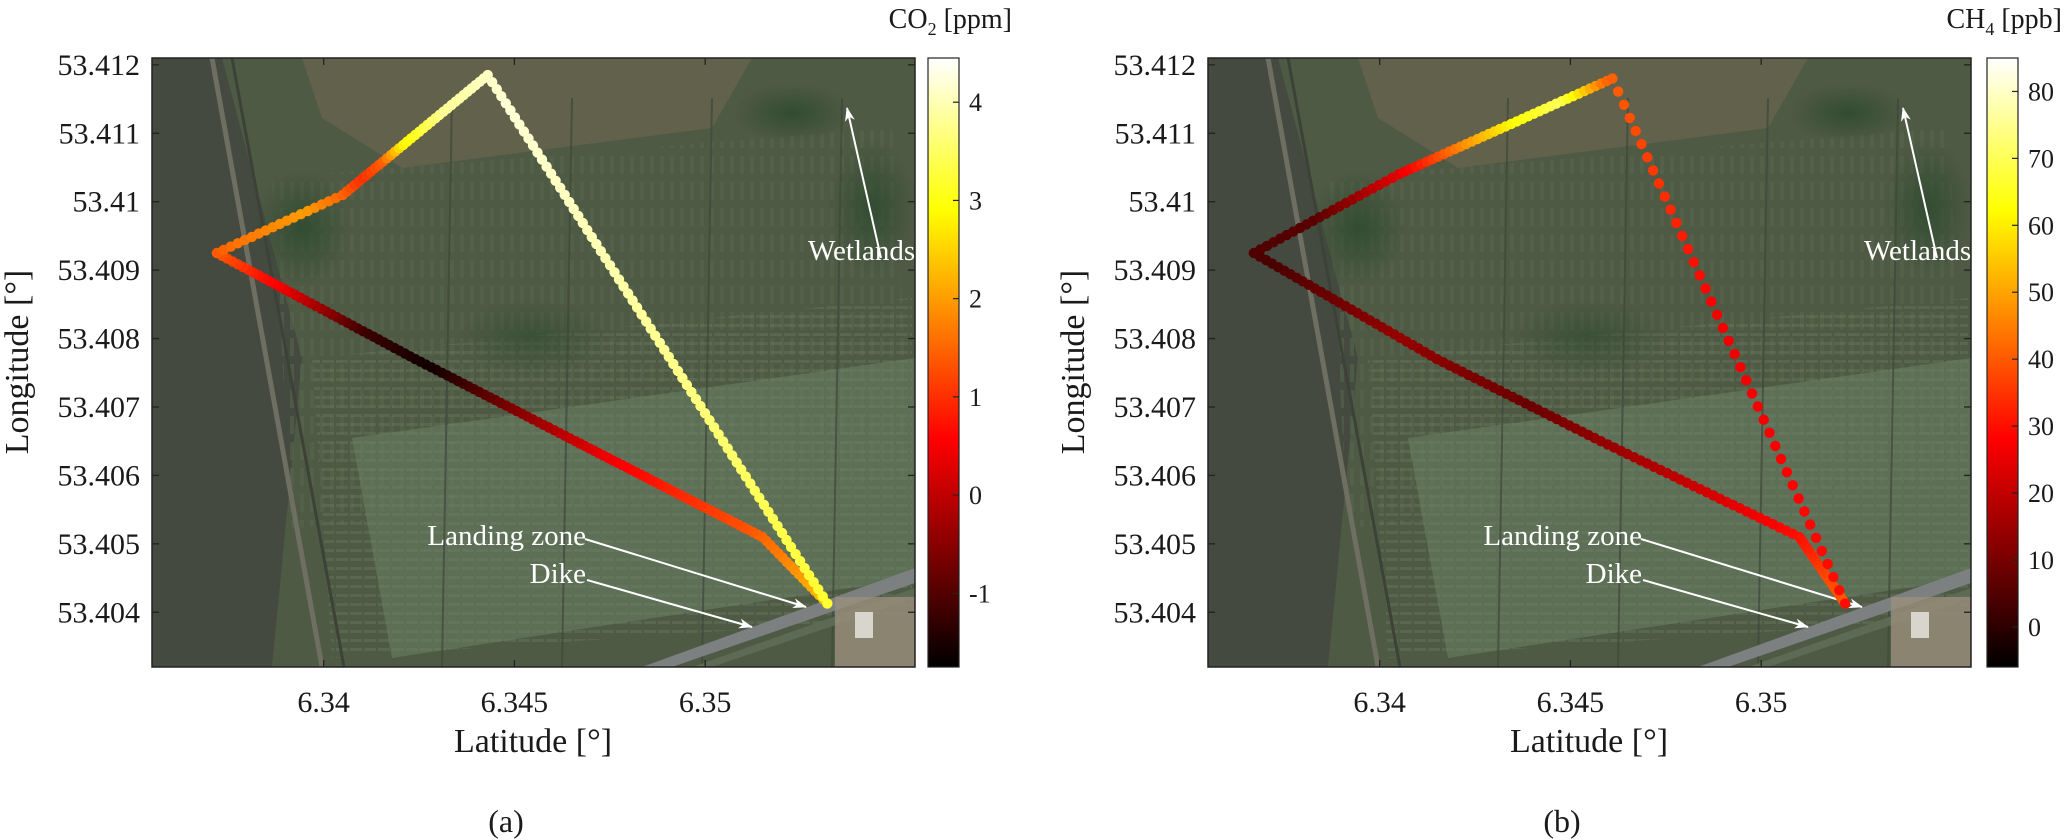  What do you see at coordinates (972, 348) in the screenshot?
I see `panel-a-colorbar-ticks: -1 0 1 2 3 4` at bounding box center [972, 348].